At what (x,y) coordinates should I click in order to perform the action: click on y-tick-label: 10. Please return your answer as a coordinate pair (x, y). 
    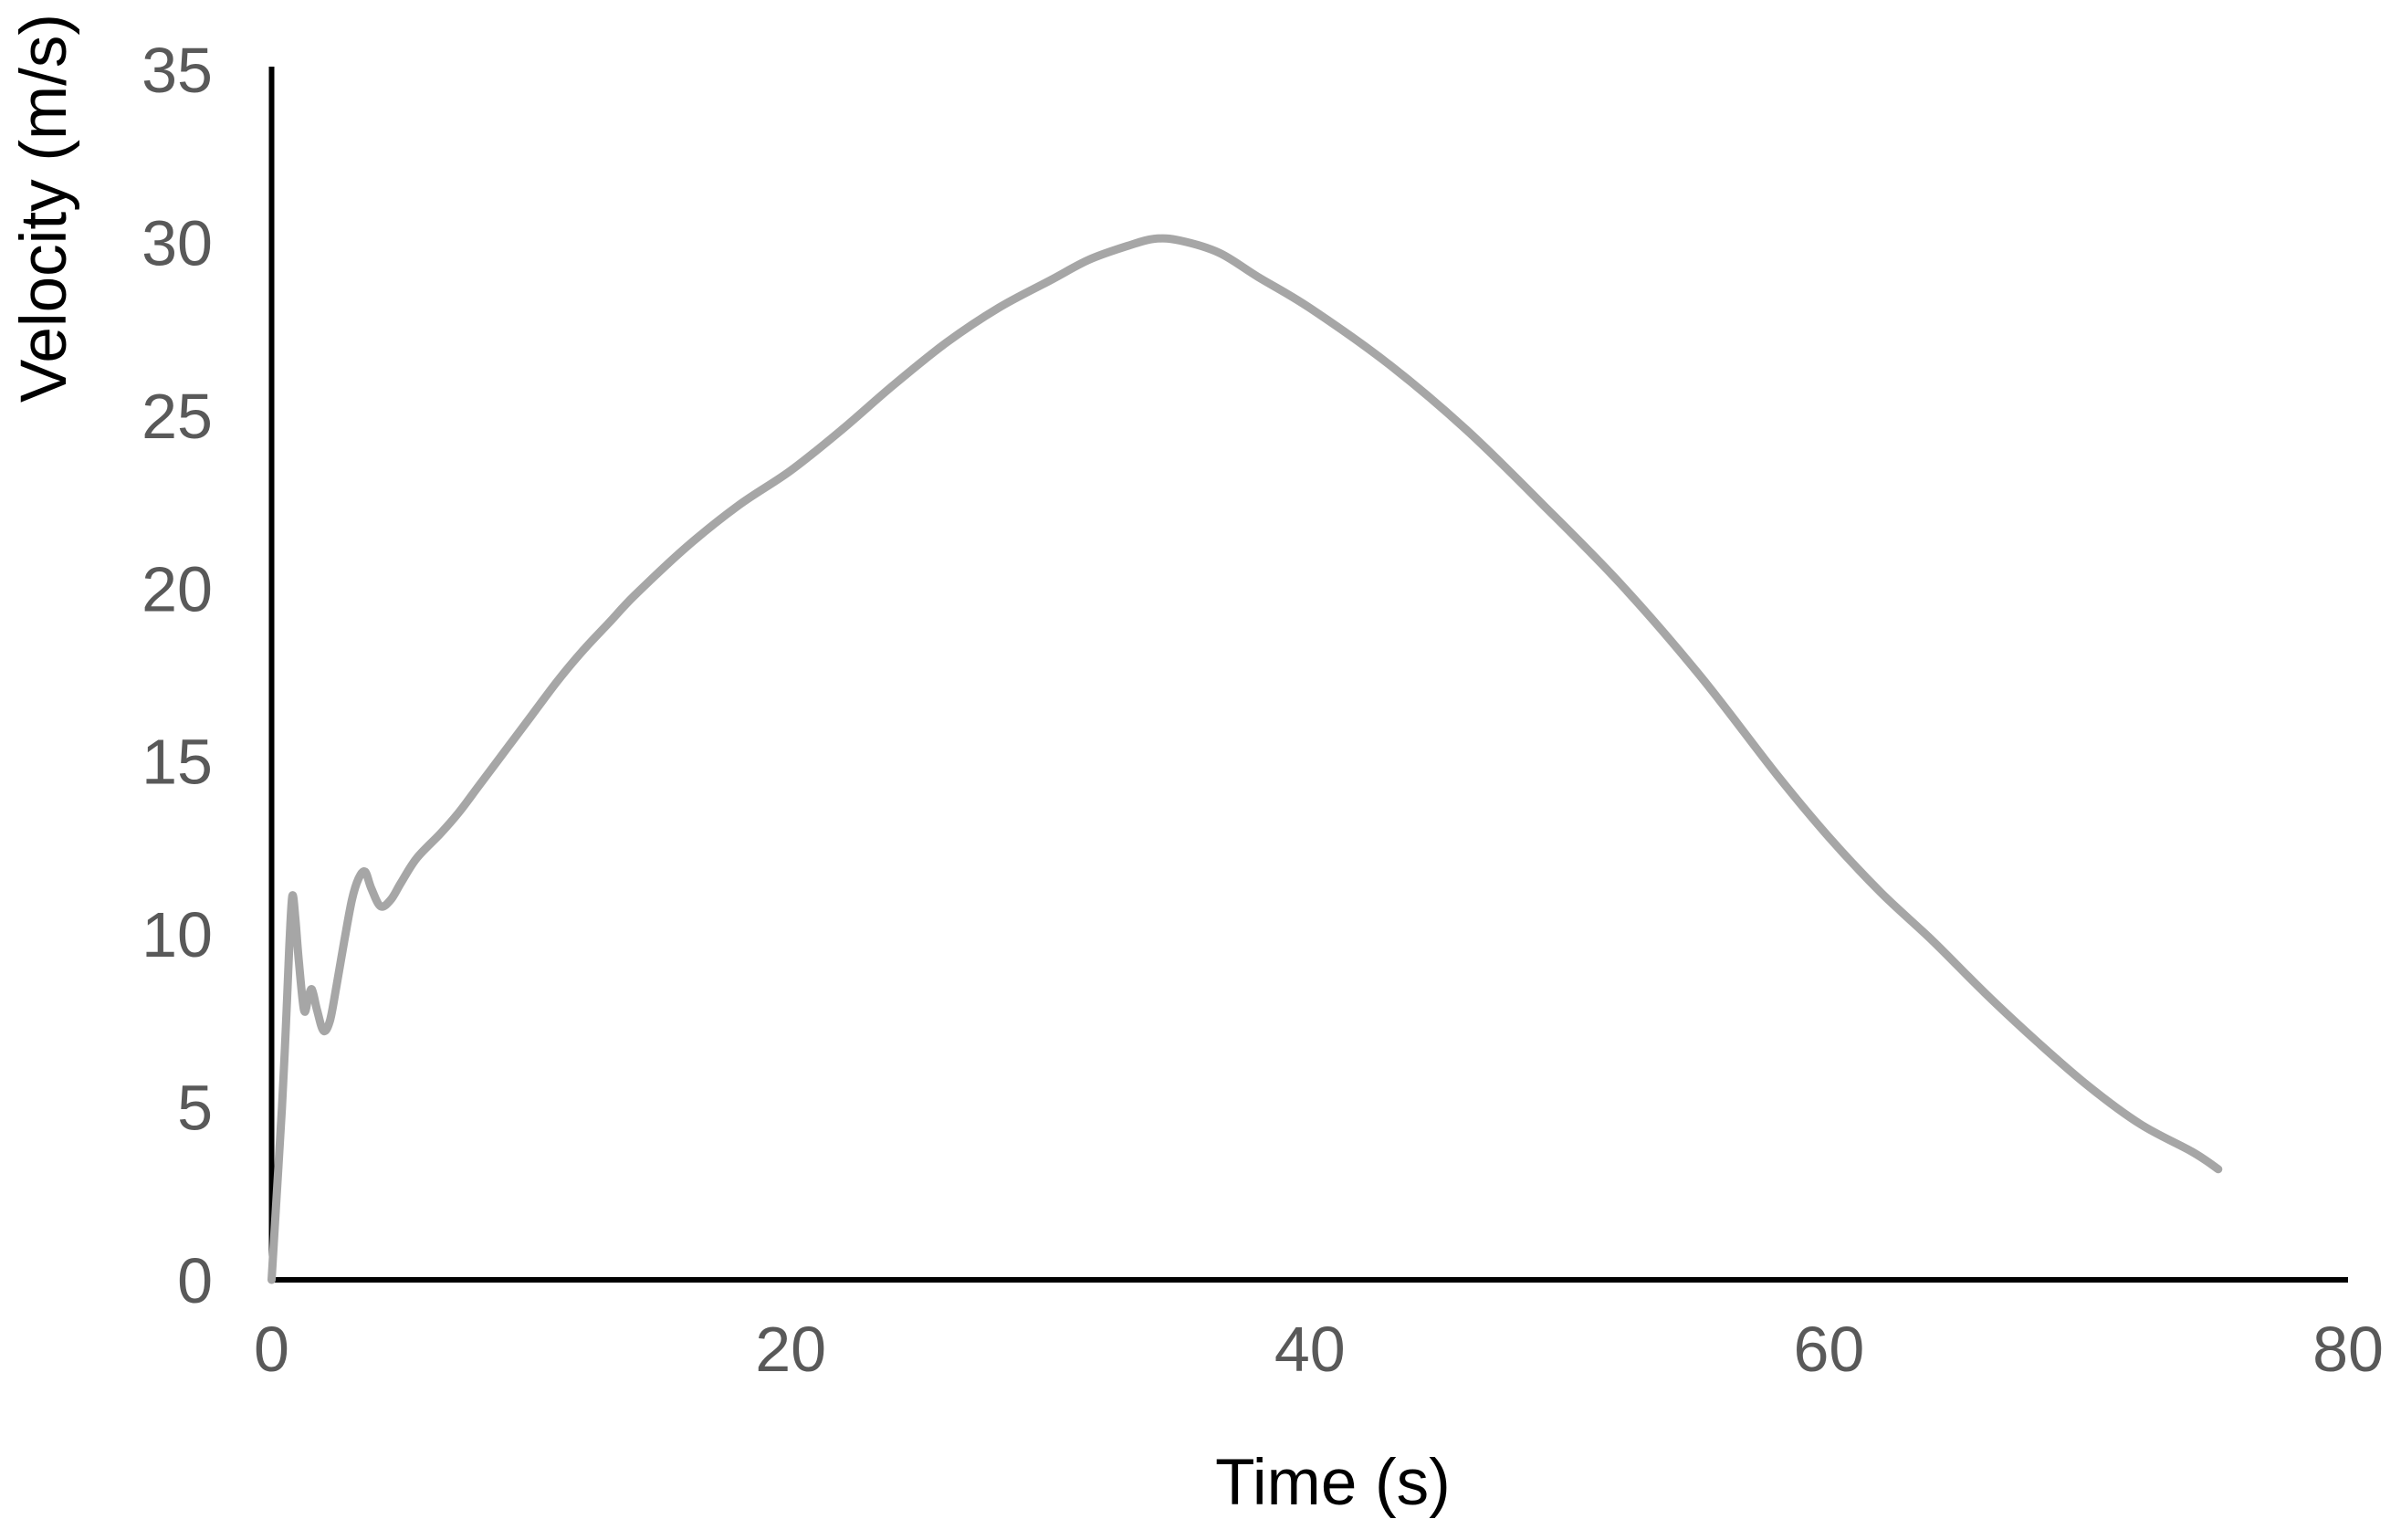
    Looking at the image, I should click on (177, 934).